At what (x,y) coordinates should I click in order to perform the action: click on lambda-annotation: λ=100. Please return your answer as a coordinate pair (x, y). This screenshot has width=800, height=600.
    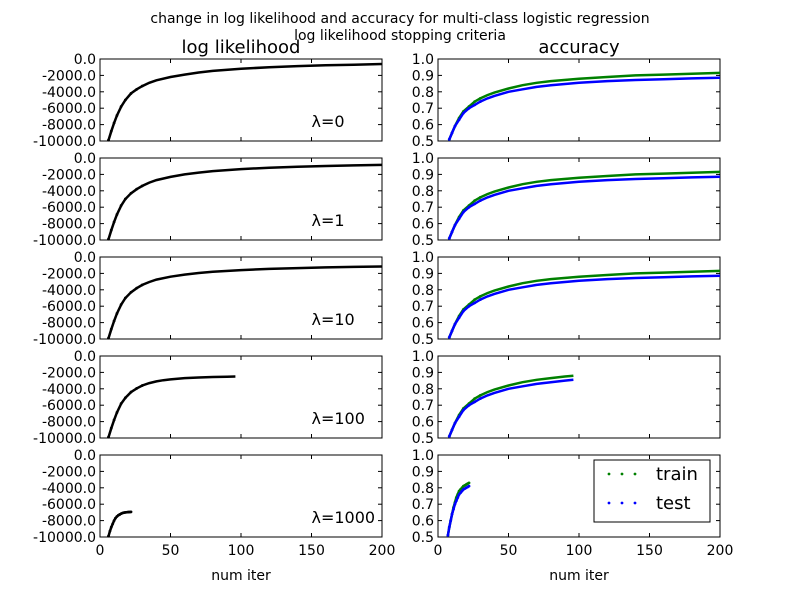
    Looking at the image, I should click on (338, 418).